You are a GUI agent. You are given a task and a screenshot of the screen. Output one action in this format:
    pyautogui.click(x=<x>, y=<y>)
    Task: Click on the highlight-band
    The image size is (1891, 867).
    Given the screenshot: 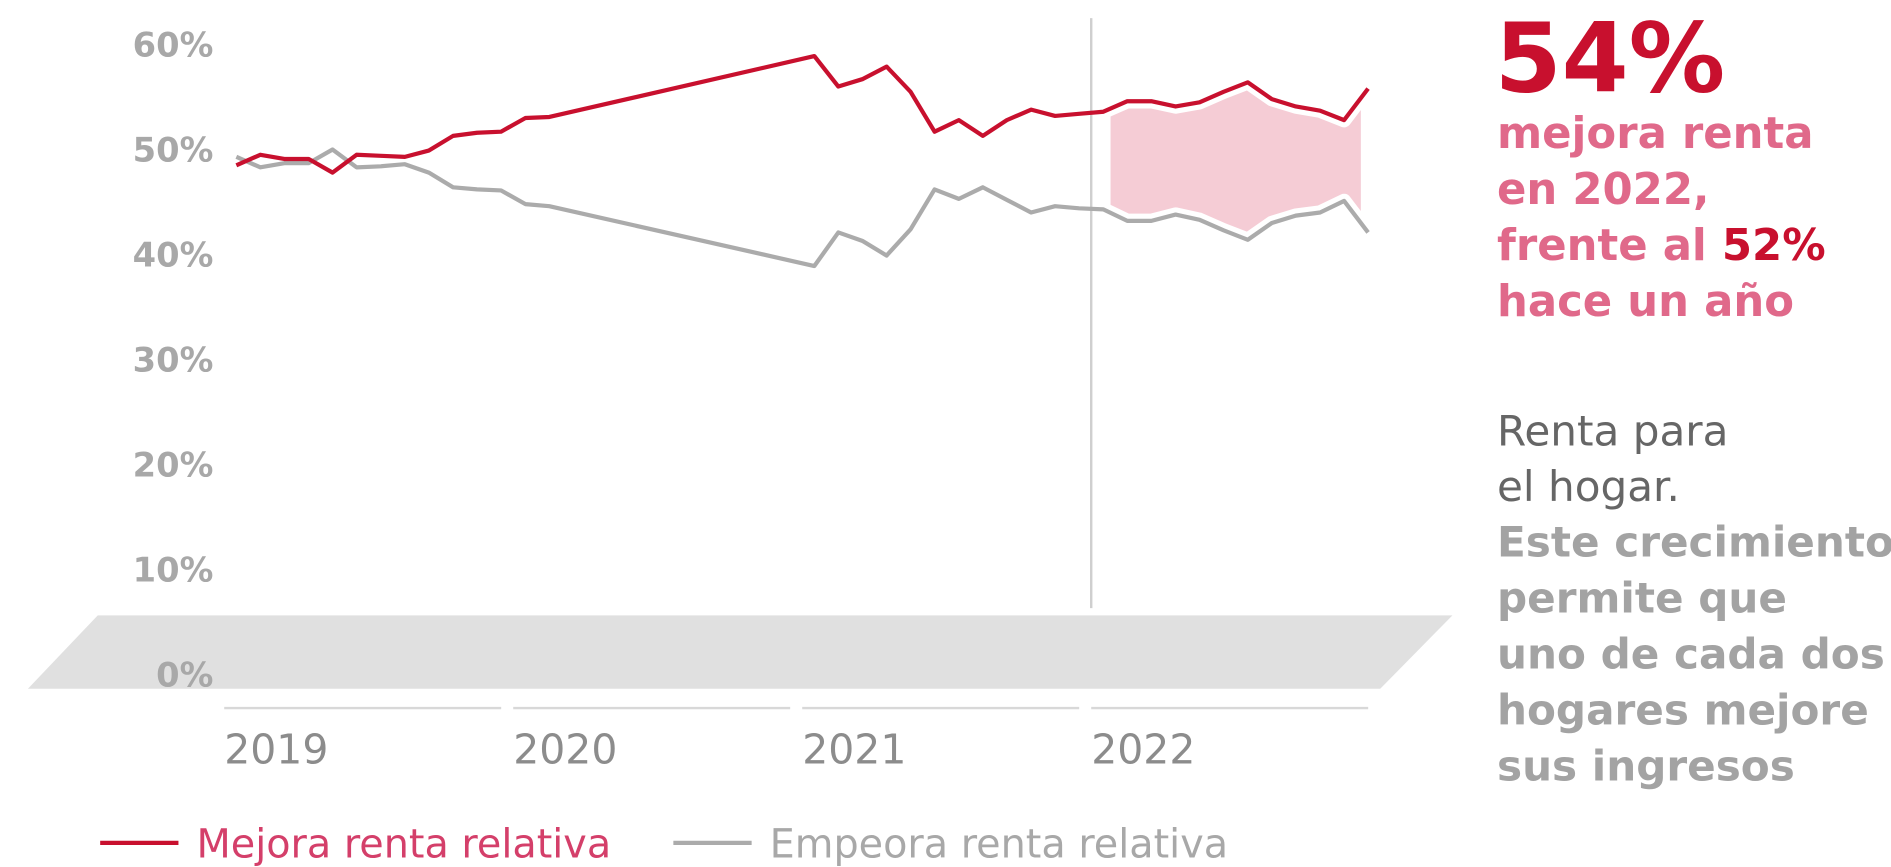 What is the action you would take?
    pyautogui.click(x=1236, y=161)
    